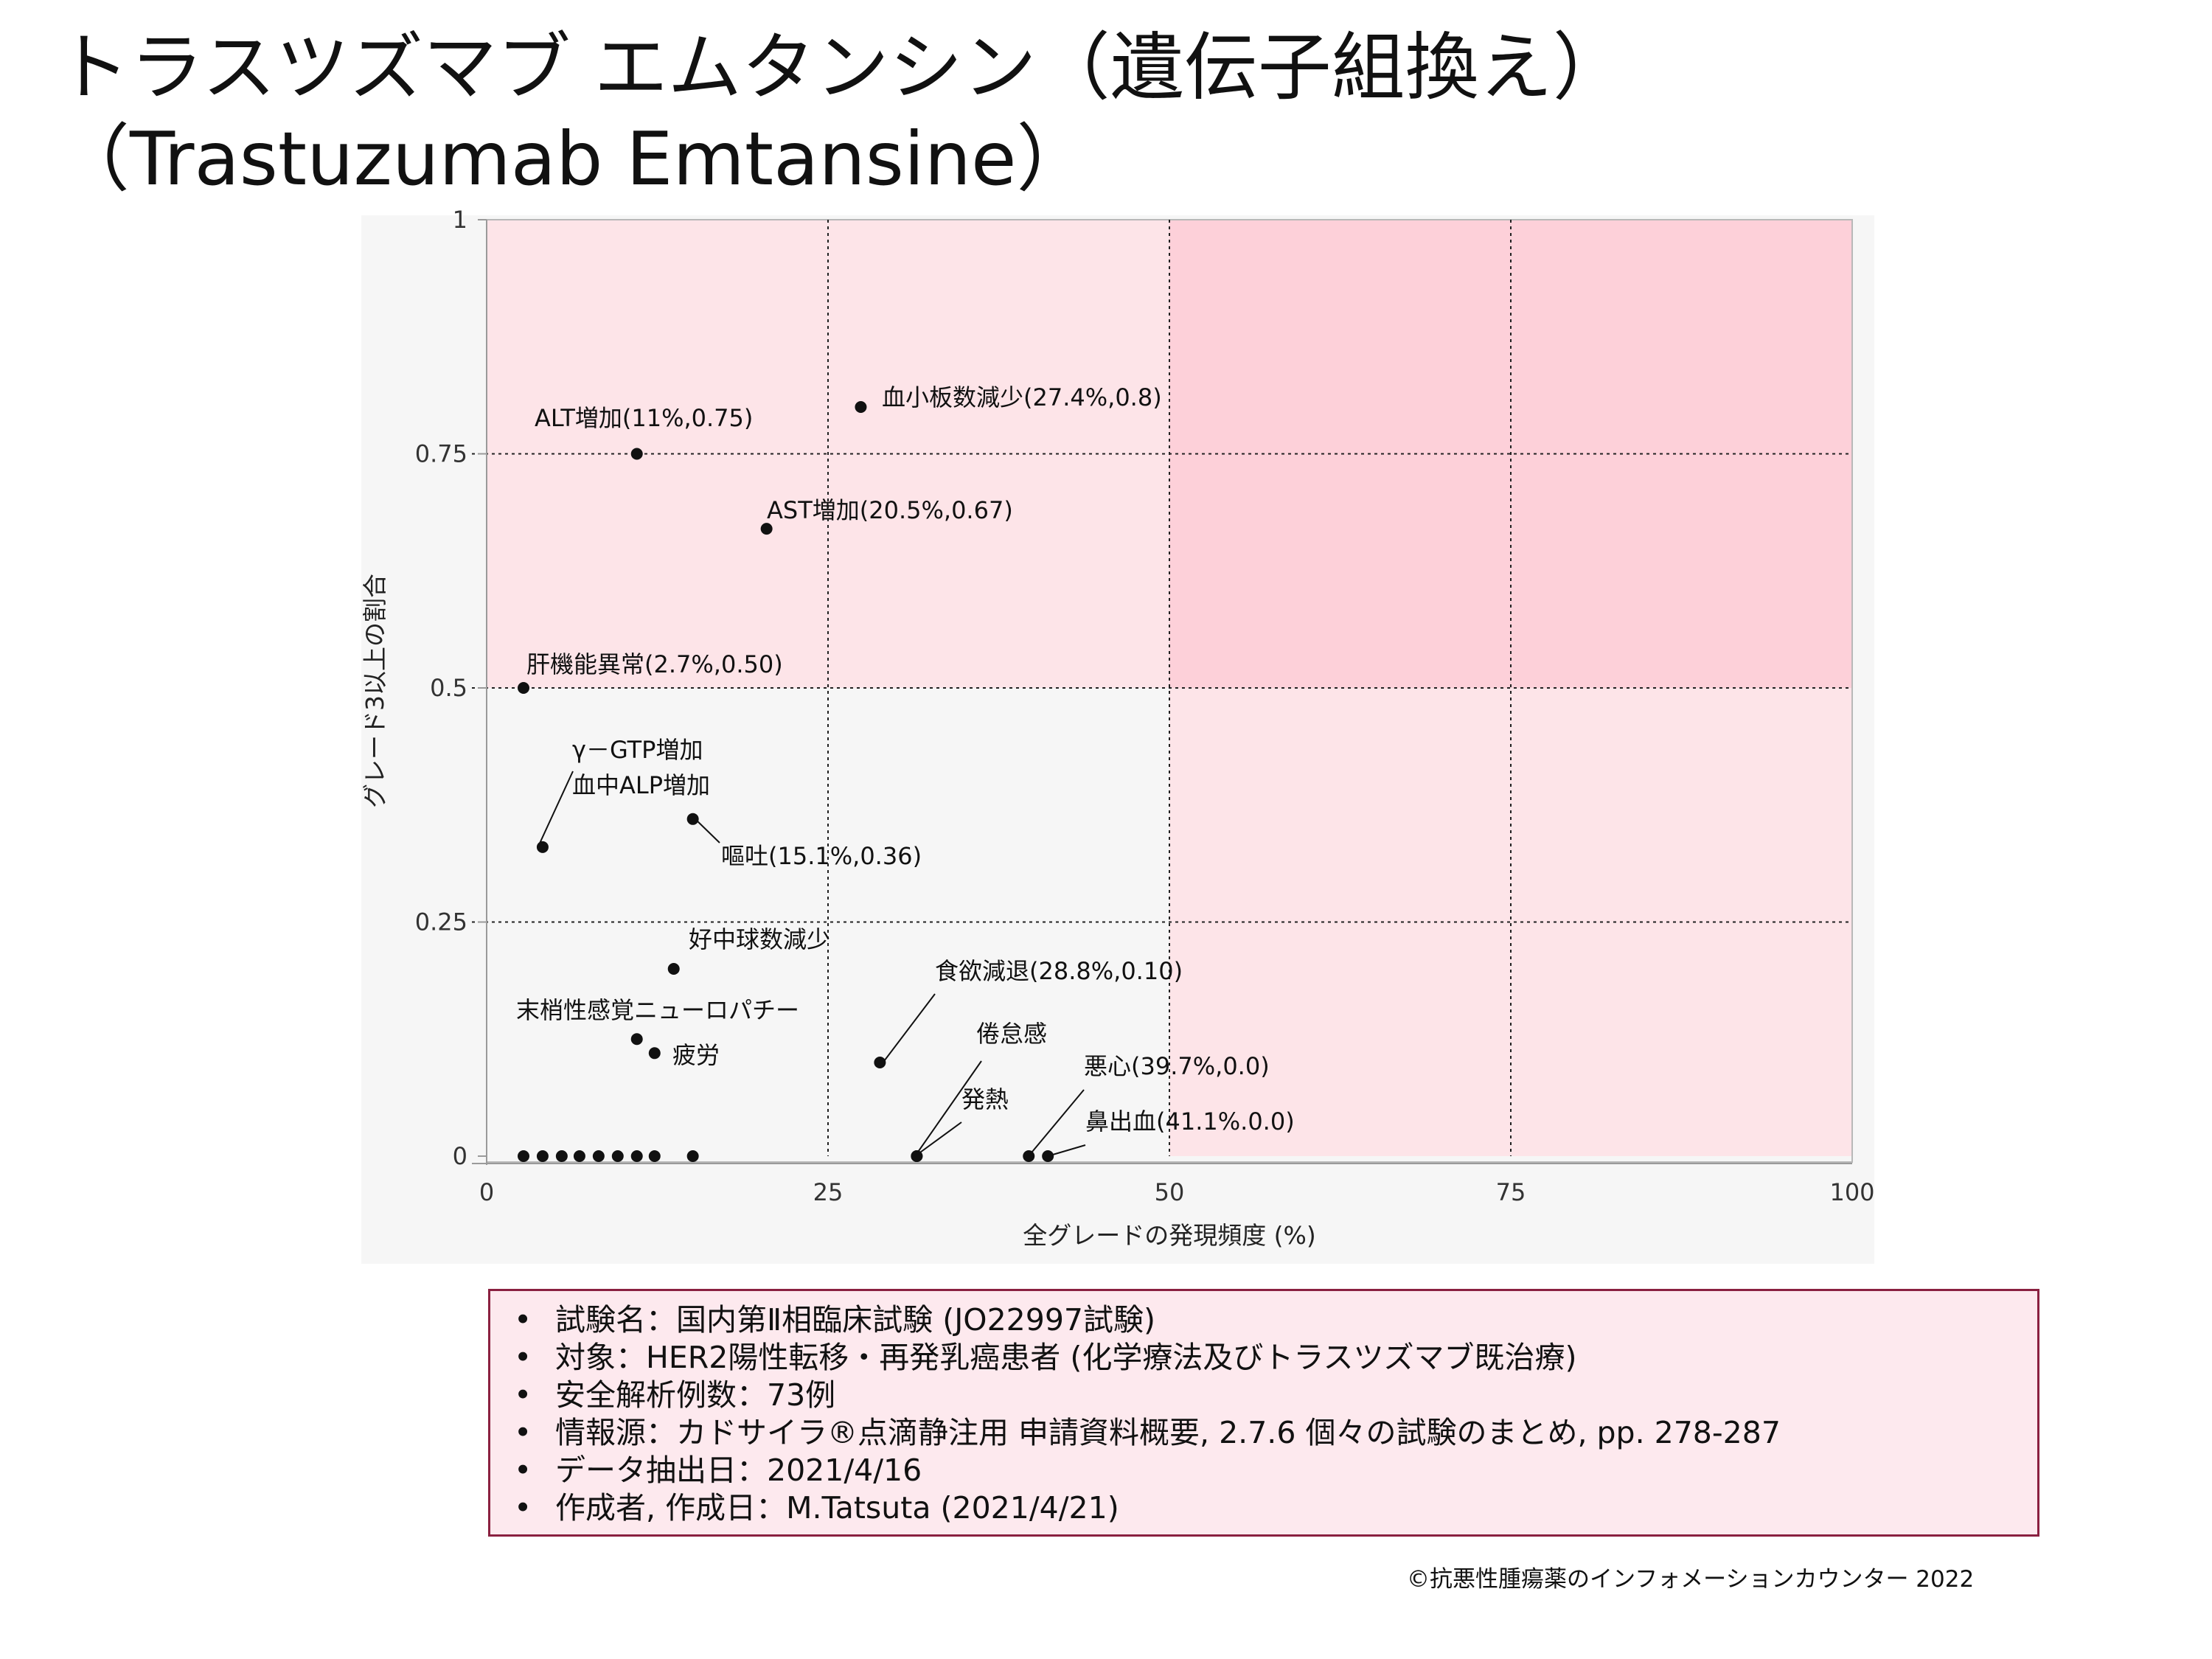 This screenshot has width=2212, height=1659. Describe the element at coordinates (1059, 971) in the screenshot. I see `point-label: 食欲減退(28.8%,0.10)` at that location.